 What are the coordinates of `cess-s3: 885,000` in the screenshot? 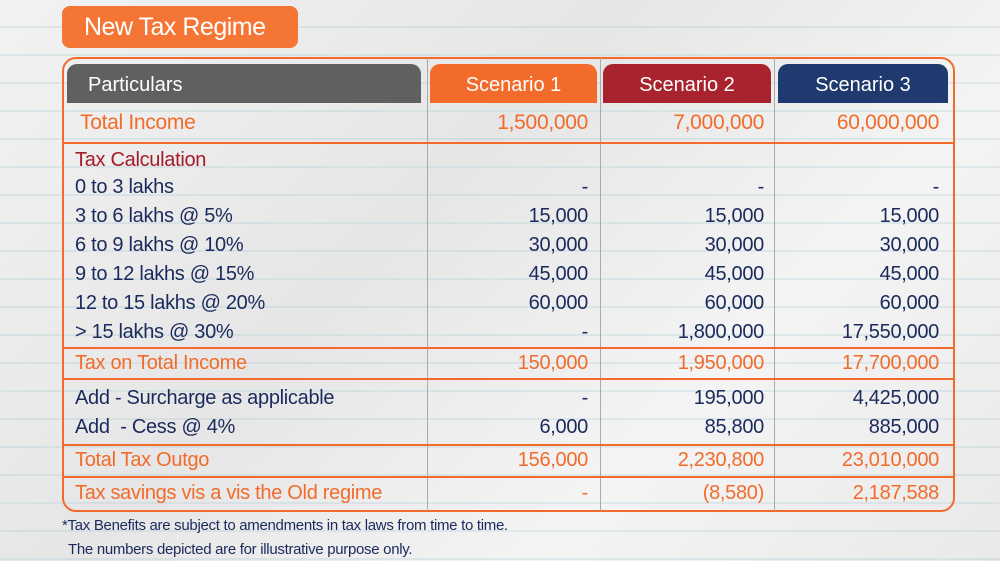 It's located at (904, 427).